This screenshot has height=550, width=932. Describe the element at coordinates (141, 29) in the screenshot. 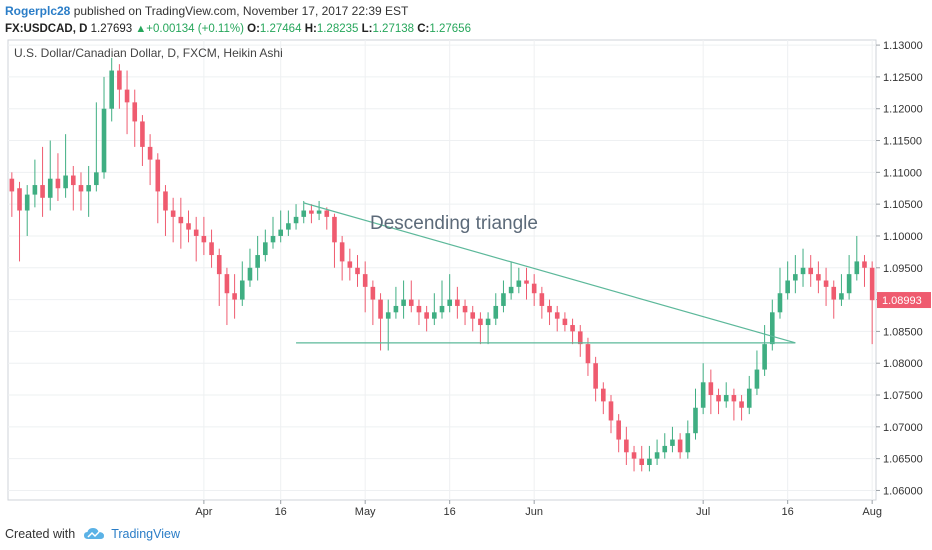

I see `up-triangle-icon: ▲` at that location.